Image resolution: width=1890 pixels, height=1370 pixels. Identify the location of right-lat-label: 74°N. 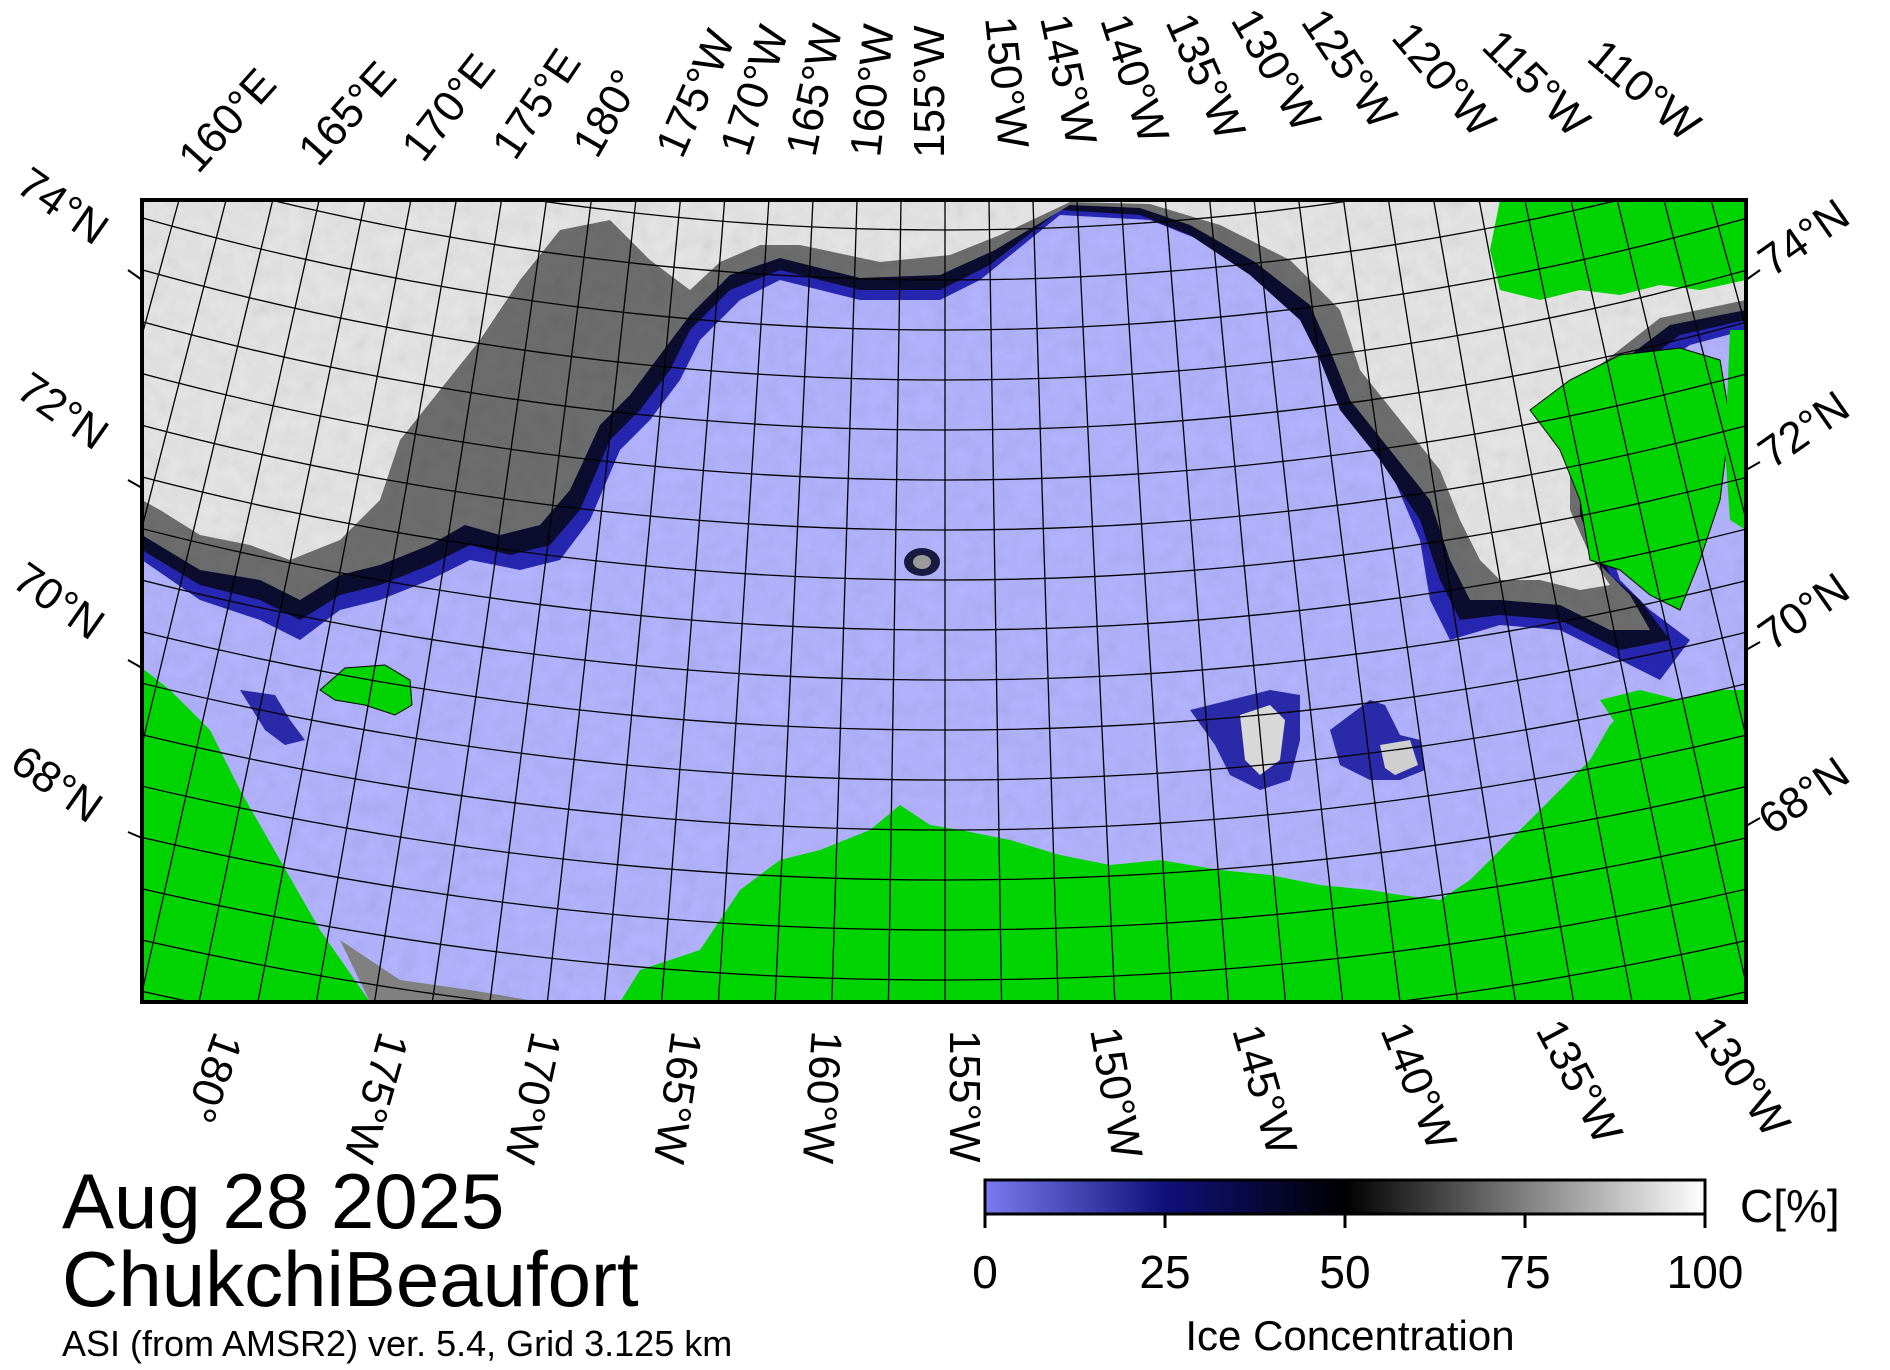
(1804, 238).